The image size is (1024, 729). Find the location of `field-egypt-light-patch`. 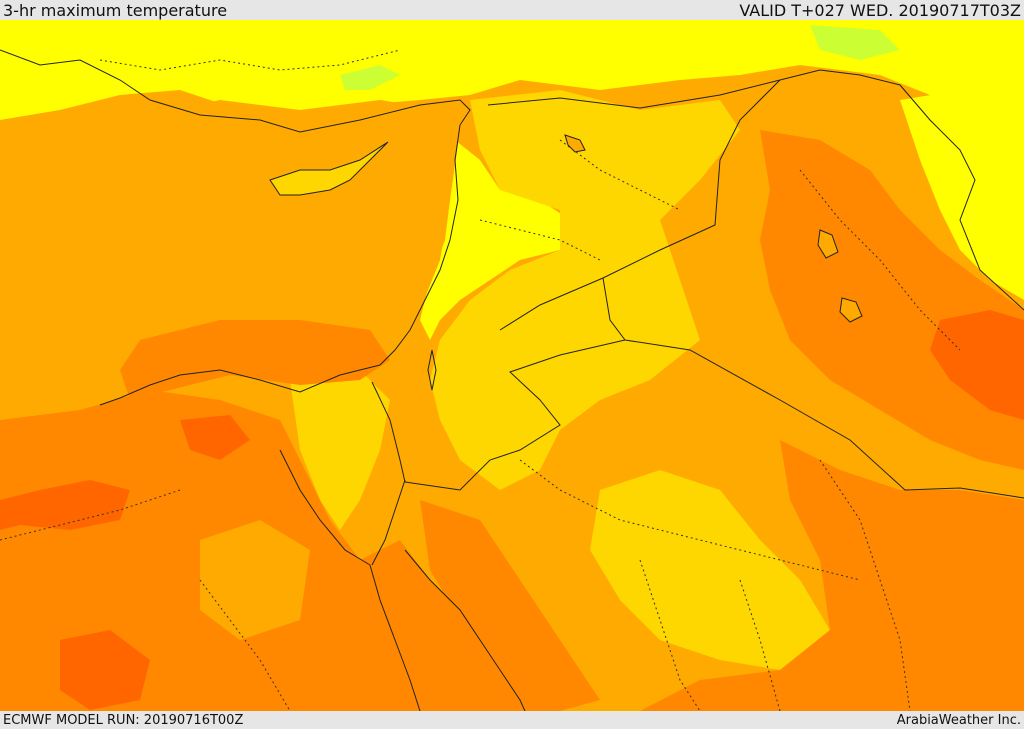

field-egypt-light-patch is located at coordinates (255, 580).